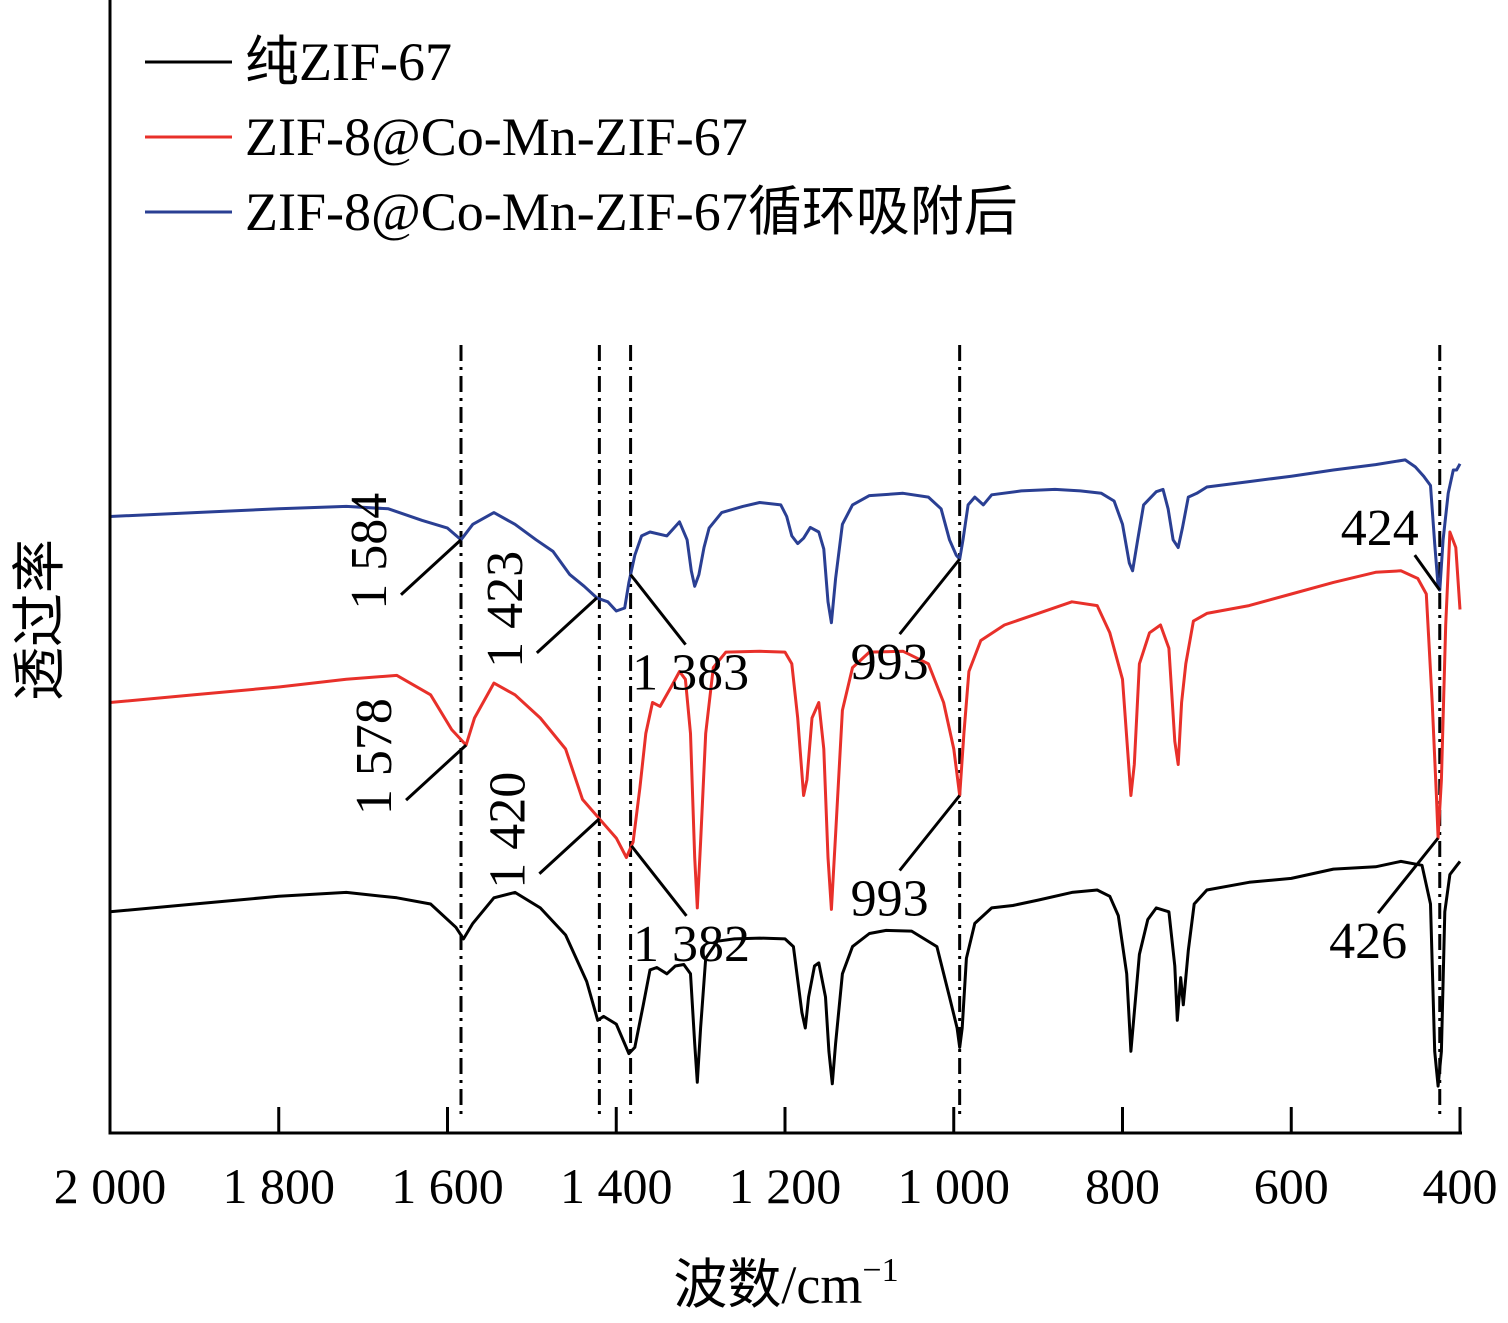  Describe the element at coordinates (447, 1186) in the screenshot. I see `x-tick-label: 1 600` at that location.